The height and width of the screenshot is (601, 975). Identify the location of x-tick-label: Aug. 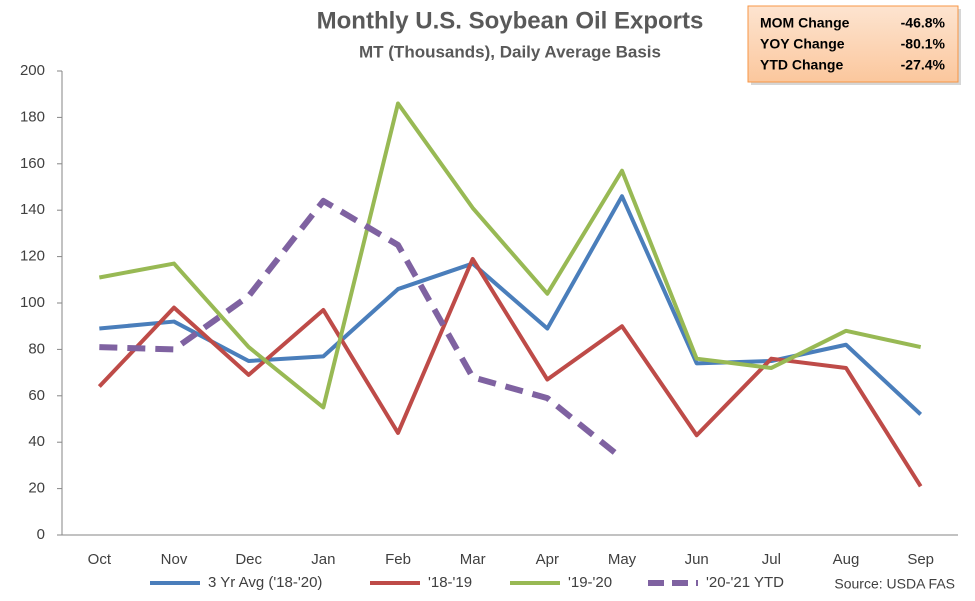
(846, 559).